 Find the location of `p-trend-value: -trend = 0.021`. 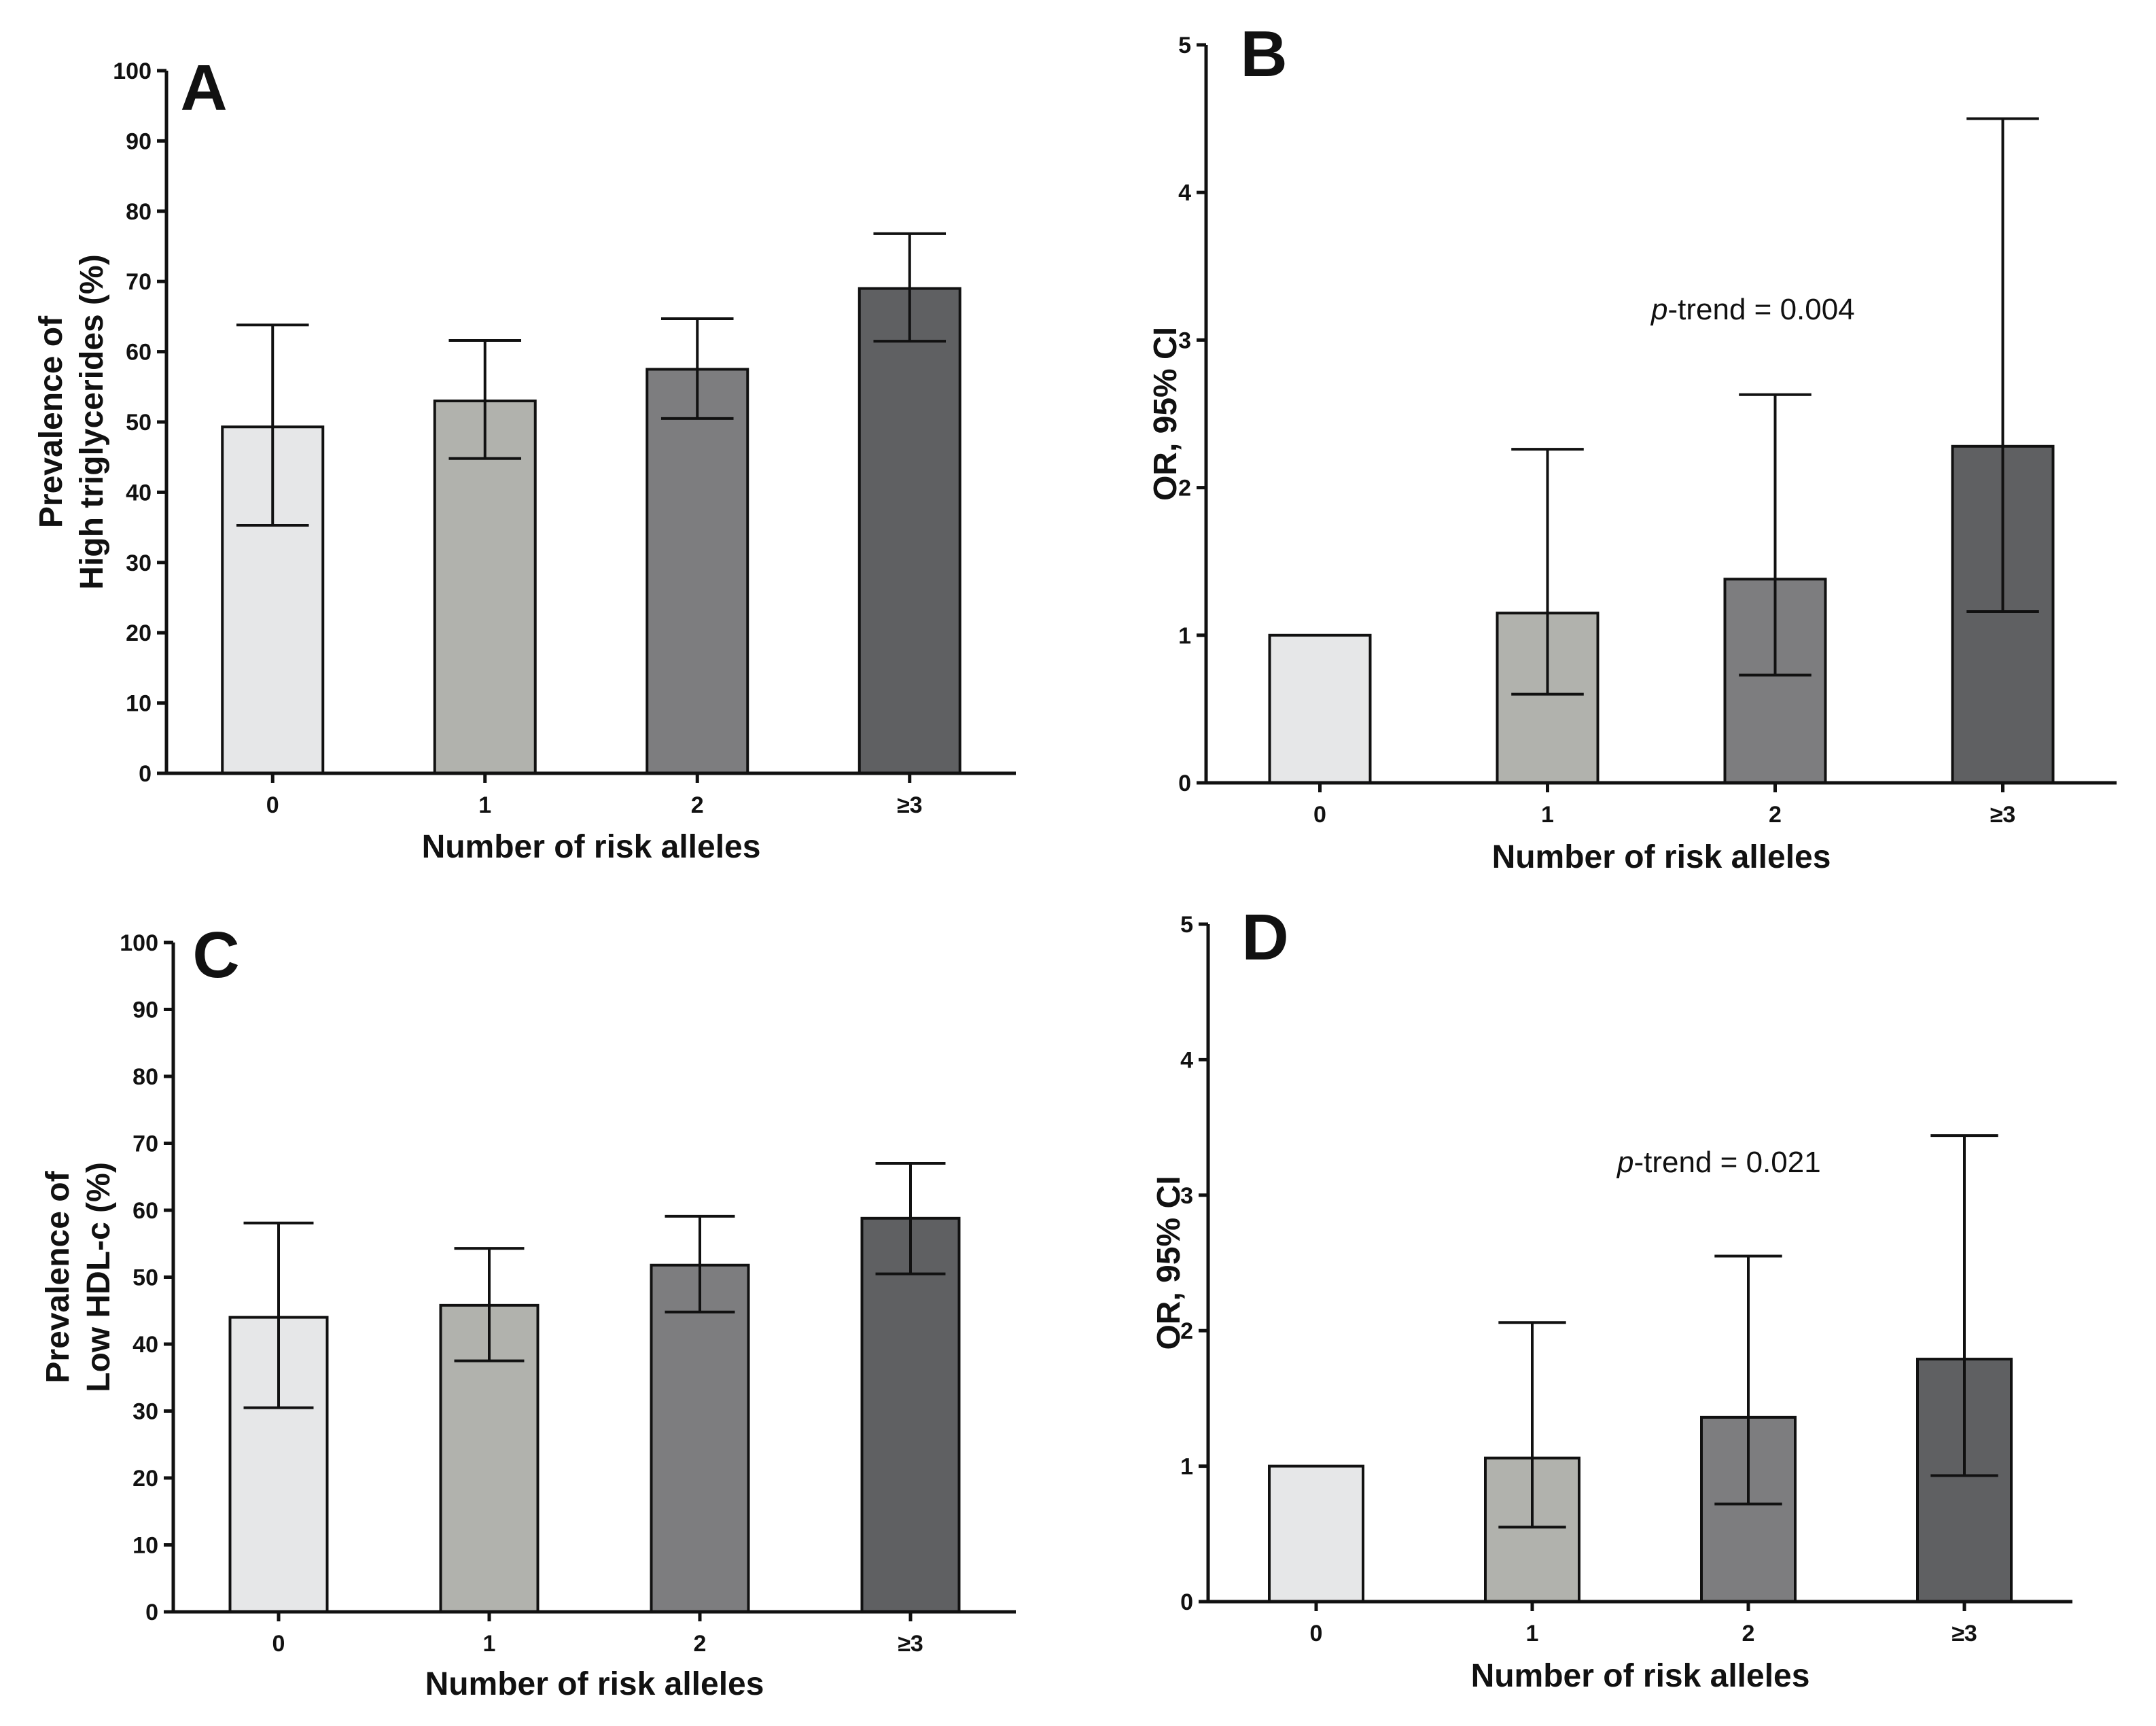

p-trend-value: -trend = 0.021 is located at coordinates (1726, 1162).